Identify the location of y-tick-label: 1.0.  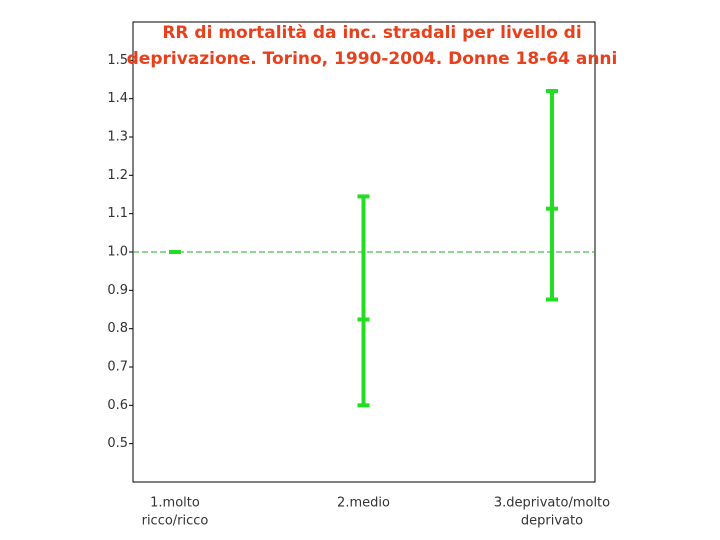
(117, 252).